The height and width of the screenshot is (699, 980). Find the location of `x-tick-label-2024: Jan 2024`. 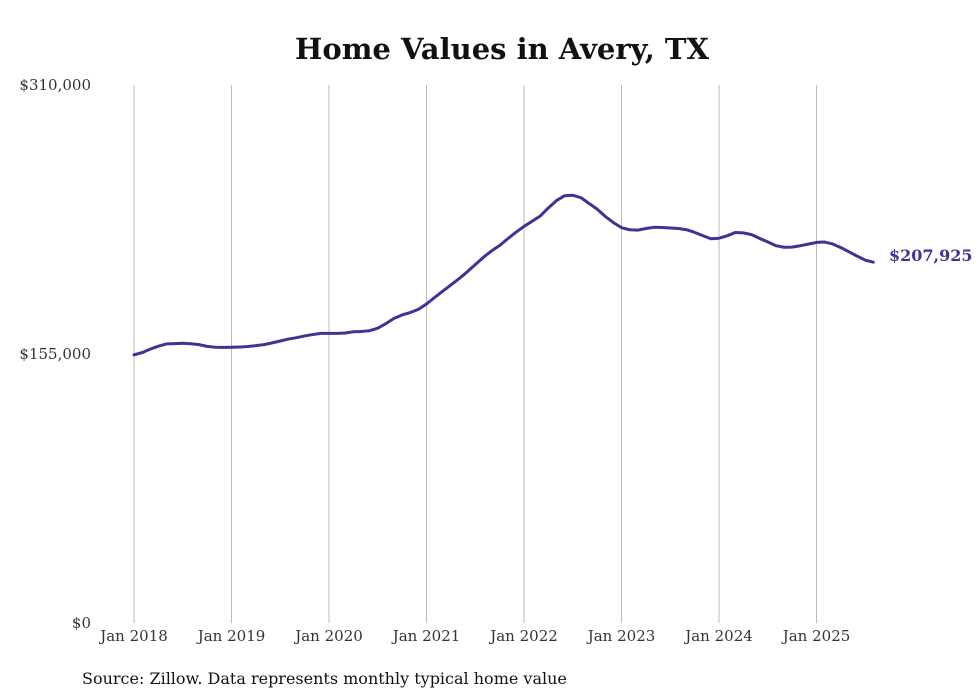

x-tick-label-2024: Jan 2024 is located at coordinates (718, 636).